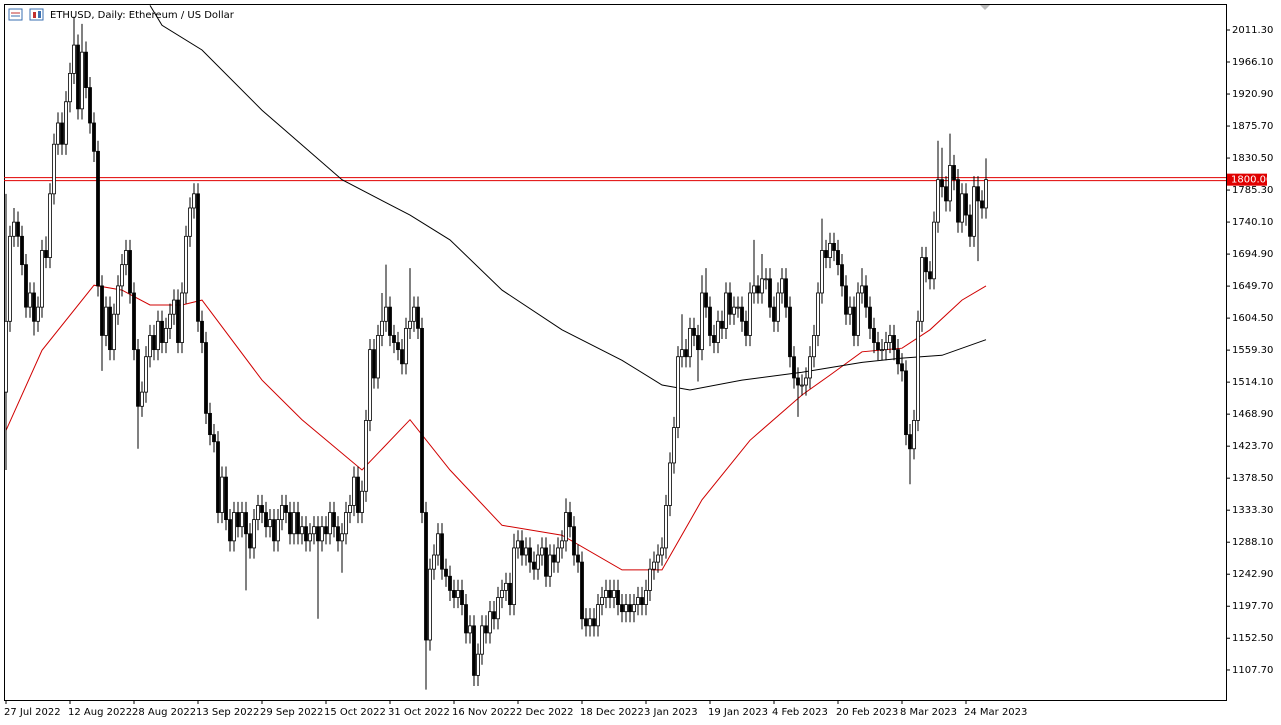 This screenshot has height=725, width=1281. What do you see at coordinates (1252, 414) in the screenshot?
I see `y-tick-label: 1468.90` at bounding box center [1252, 414].